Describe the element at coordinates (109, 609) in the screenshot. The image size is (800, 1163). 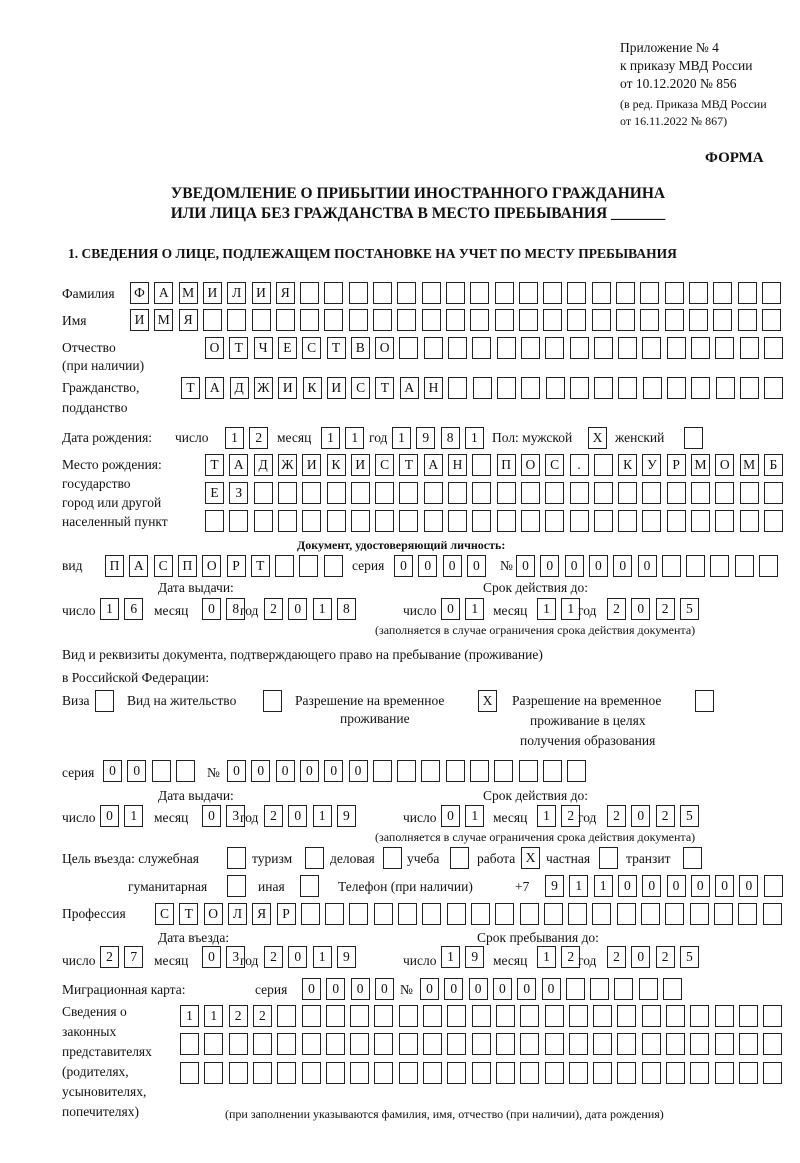
I see `char-box-doc-issue-day: 1` at that location.